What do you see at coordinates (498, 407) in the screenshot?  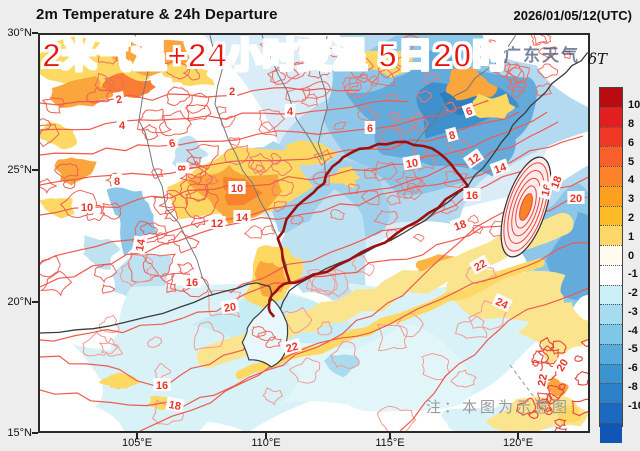 I see `note-watermark: 注：本图为示意图` at bounding box center [498, 407].